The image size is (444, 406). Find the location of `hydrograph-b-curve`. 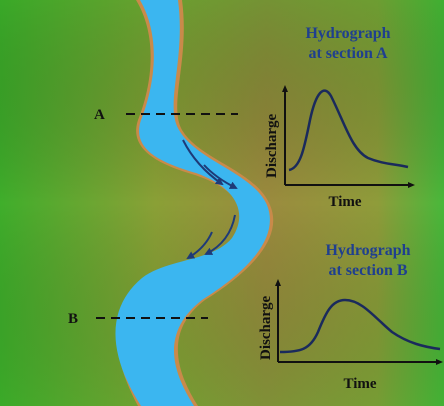

hydrograph-b-curve is located at coordinates (360, 326).